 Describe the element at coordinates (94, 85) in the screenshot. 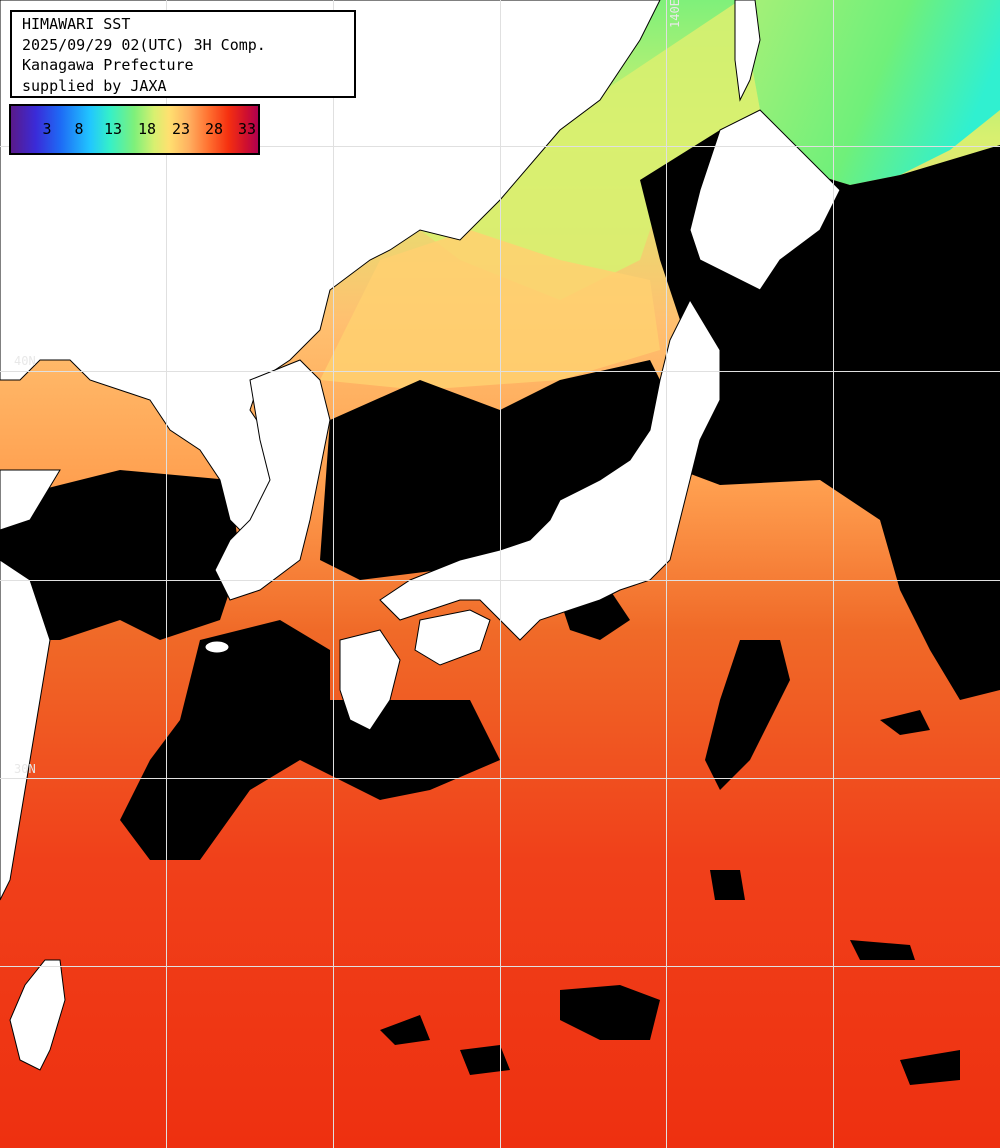

I see `map-credit: supplied by JAXA` at that location.